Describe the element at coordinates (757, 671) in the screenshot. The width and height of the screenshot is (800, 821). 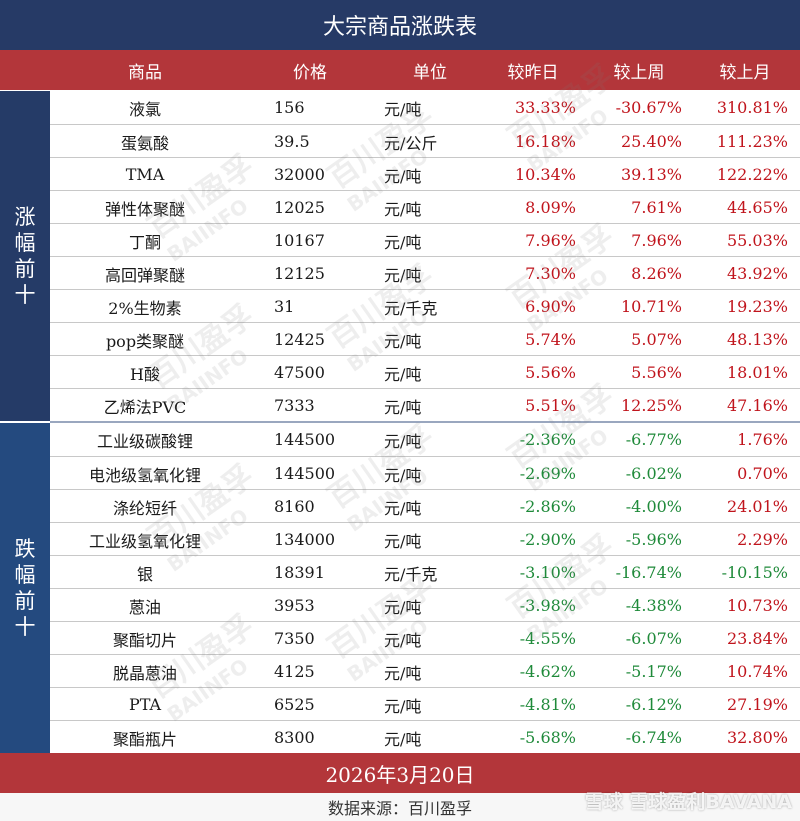
I see `change-vs-last-month: 10.74%` at that location.